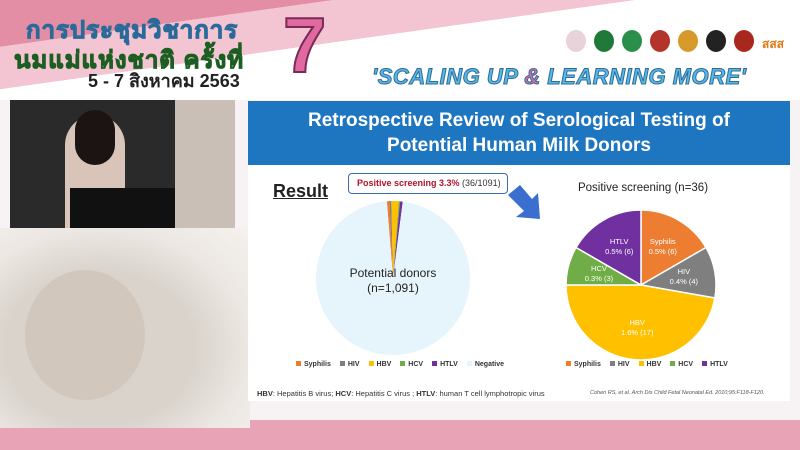 The width and height of the screenshot is (800, 450). What do you see at coordinates (485, 364) in the screenshot?
I see `legend-item-negative: Negative` at bounding box center [485, 364].